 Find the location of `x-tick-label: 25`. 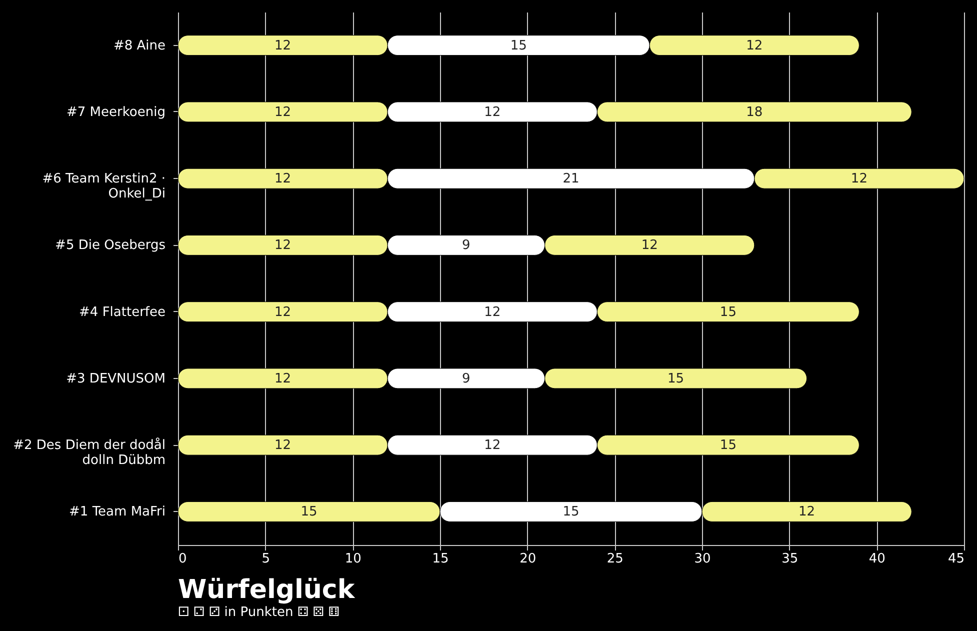

x-tick-label: 25 is located at coordinates (615, 559).